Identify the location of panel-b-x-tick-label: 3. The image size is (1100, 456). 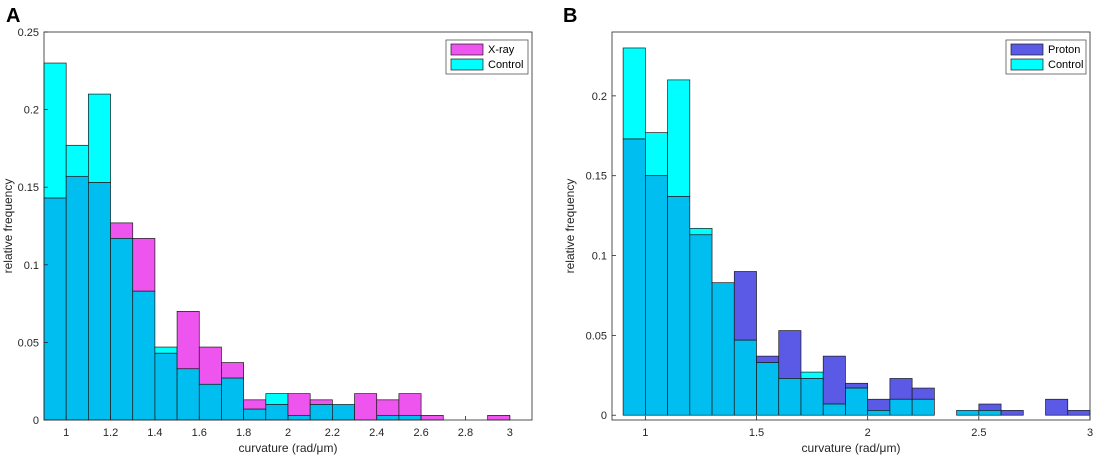
(1090, 433).